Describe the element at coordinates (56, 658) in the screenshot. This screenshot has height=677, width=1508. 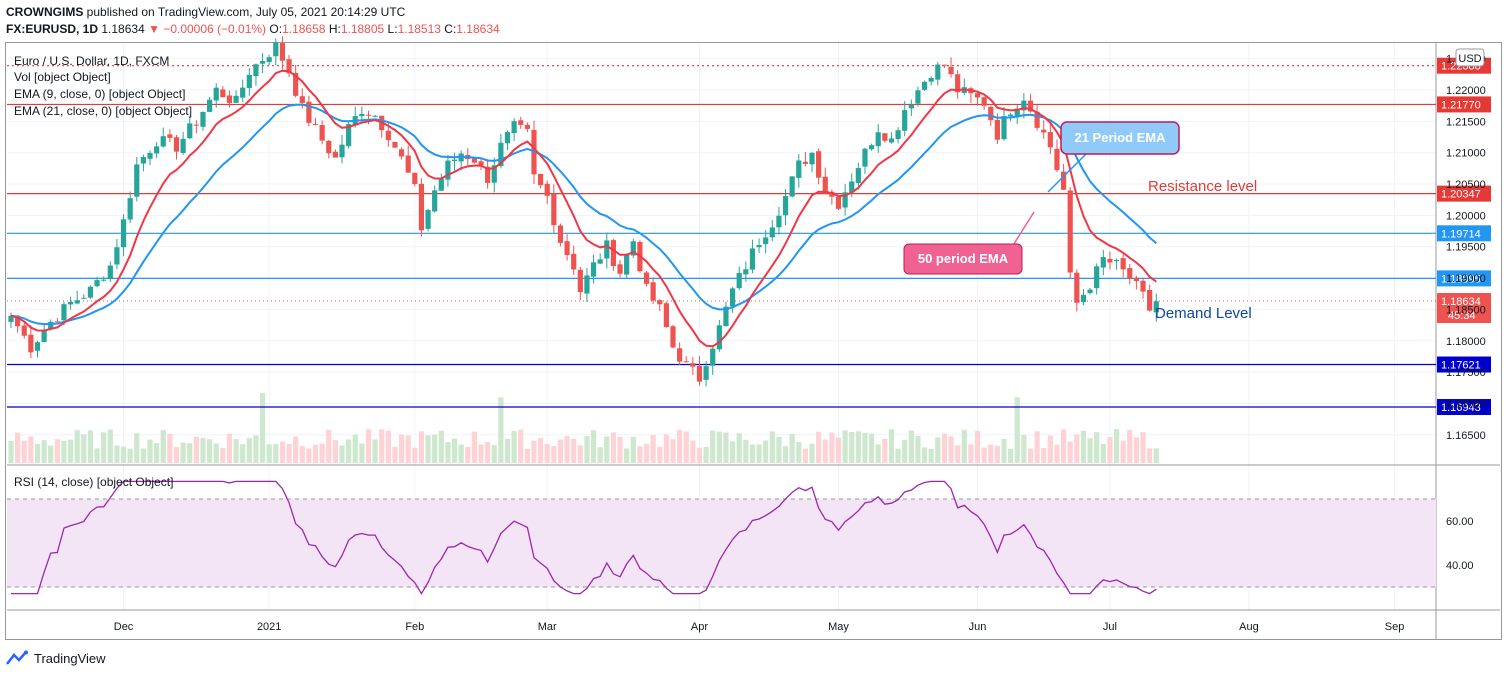
I see `tradingview-logo: TradingView` at that location.